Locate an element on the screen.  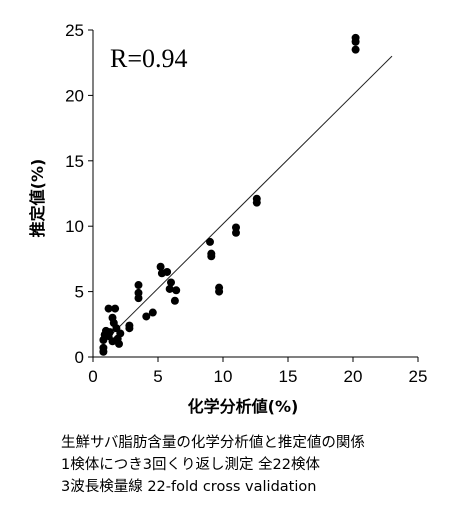
x-axis: 0 5 10 15 20 25 is located at coordinates (258, 371).